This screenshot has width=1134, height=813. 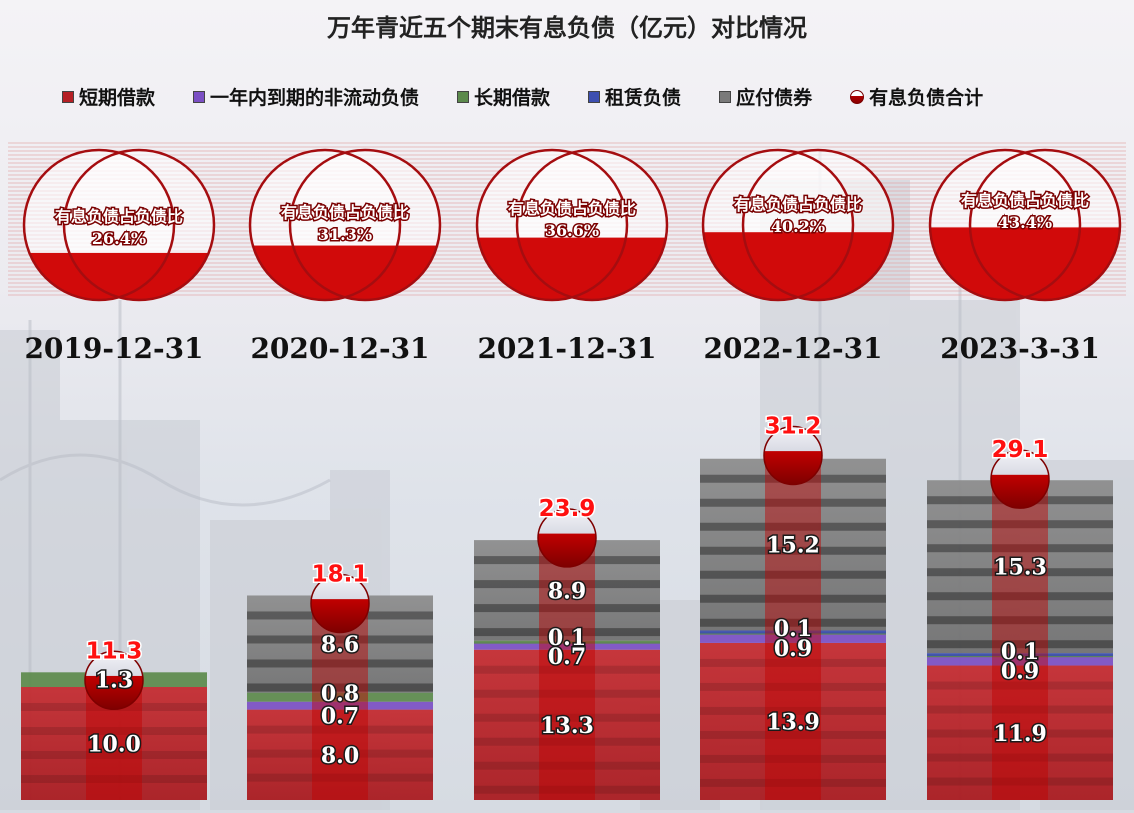 I want to click on legend-item: 应付债券, so click(x=765, y=96).